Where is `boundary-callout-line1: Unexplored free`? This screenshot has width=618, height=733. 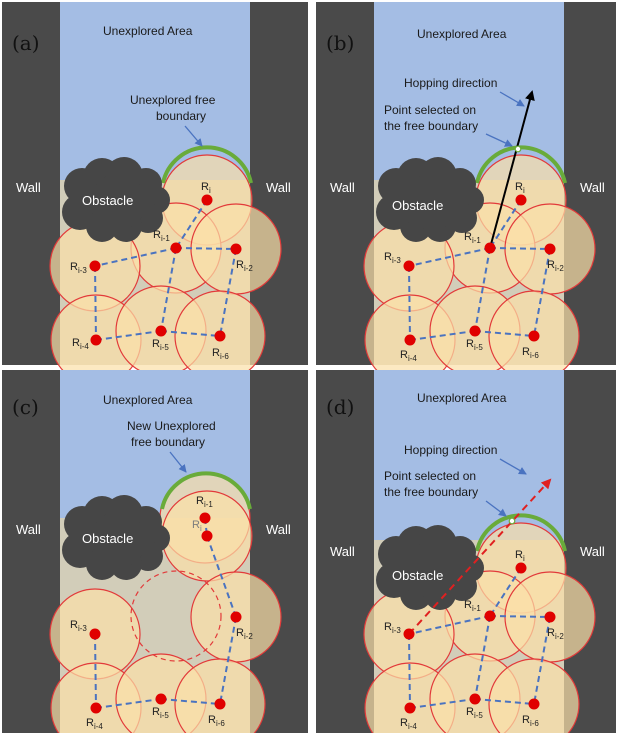 boundary-callout-line1: Unexplored free is located at coordinates (173, 100).